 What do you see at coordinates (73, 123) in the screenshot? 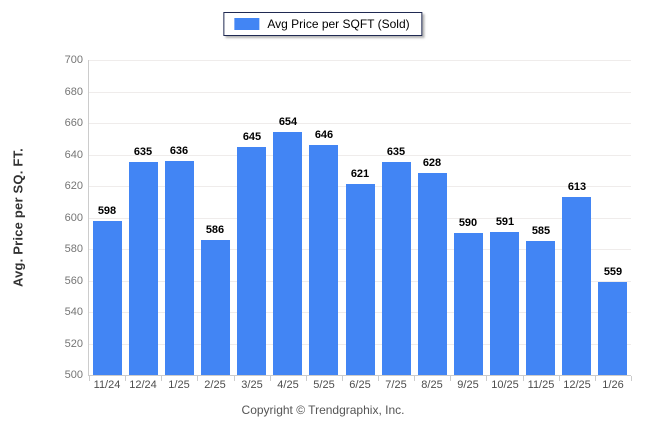
I see `y-axis-tick-label: 660` at bounding box center [73, 123].